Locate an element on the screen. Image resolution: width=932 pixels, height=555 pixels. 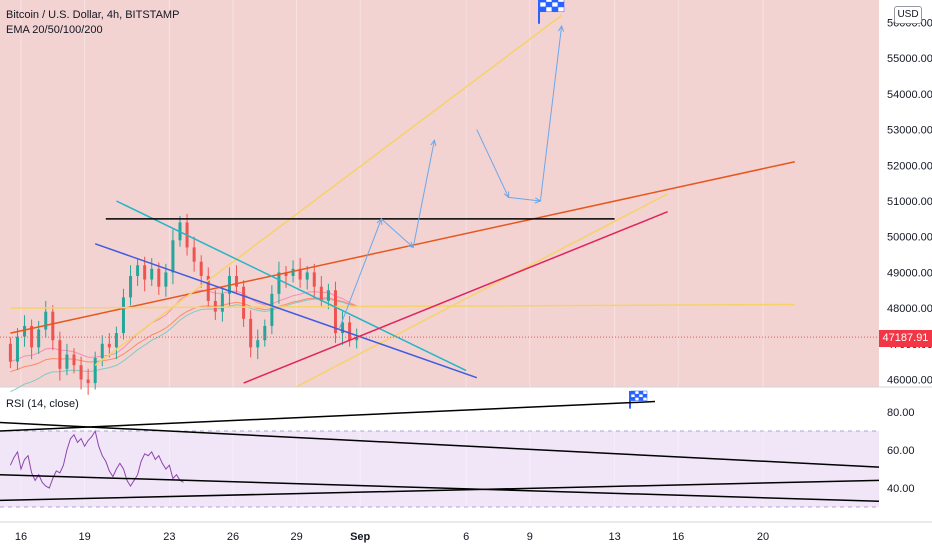
time-axis-label: 20 is located at coordinates (763, 537).